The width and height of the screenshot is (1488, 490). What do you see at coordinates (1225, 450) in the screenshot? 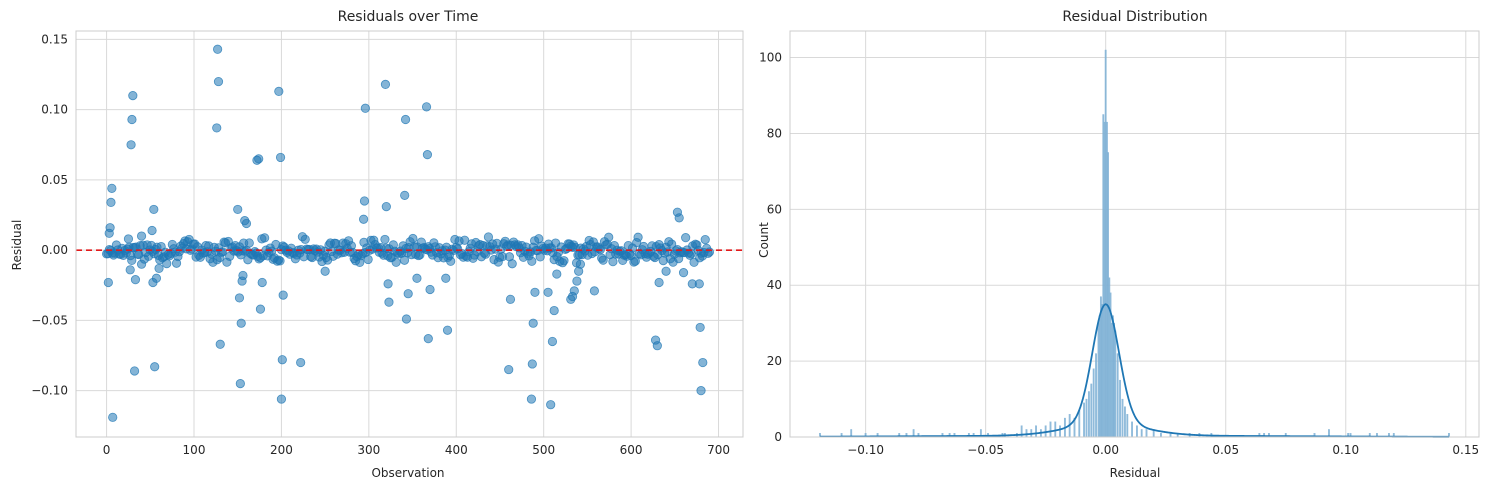
I see `right-x-tick-label: 0.05` at bounding box center [1225, 450].